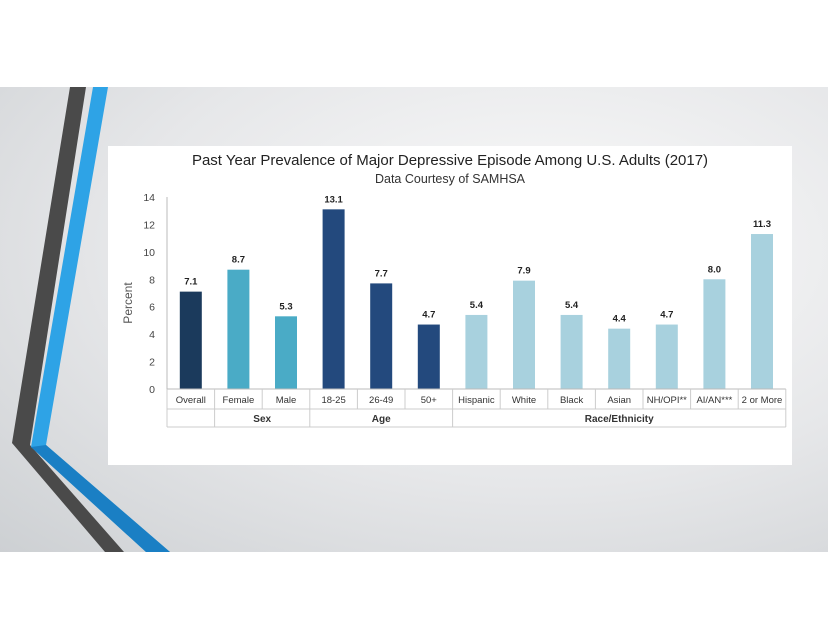 Image resolution: width=828 pixels, height=640 pixels. What do you see at coordinates (149, 198) in the screenshot?
I see `y-tick-label: 14` at bounding box center [149, 198].